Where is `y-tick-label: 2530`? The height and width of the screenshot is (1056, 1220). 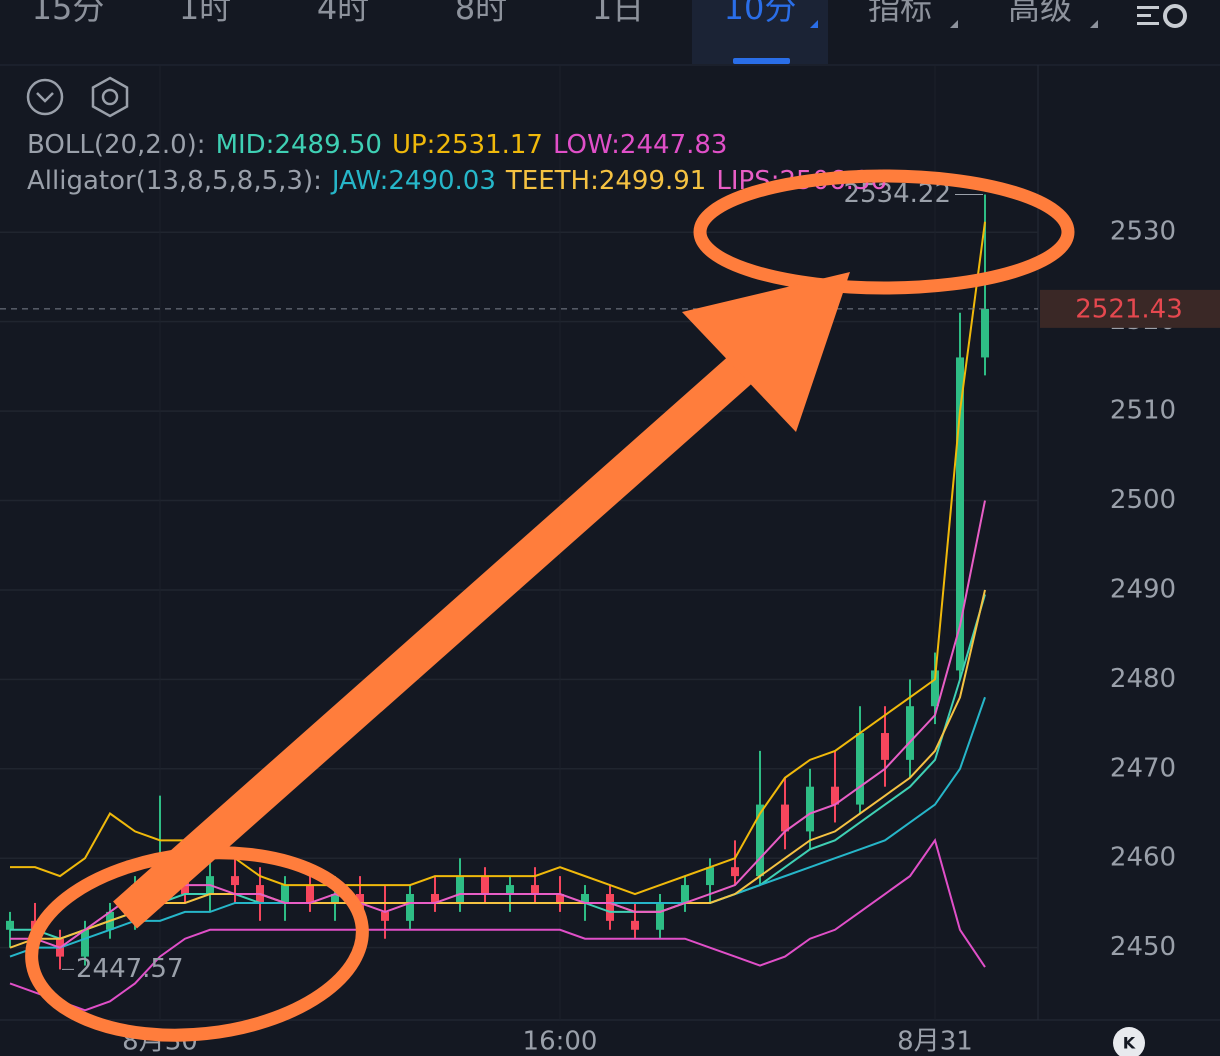
y-tick-label: 2530 is located at coordinates (1143, 232).